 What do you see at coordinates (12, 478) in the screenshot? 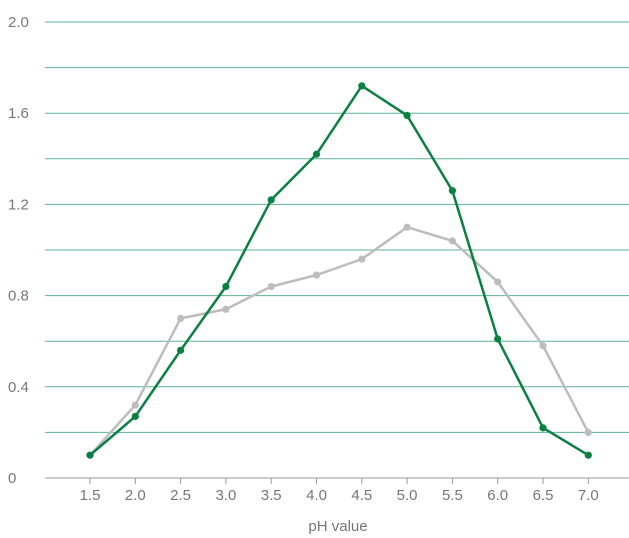
I see `y-tick-label: 0` at bounding box center [12, 478].